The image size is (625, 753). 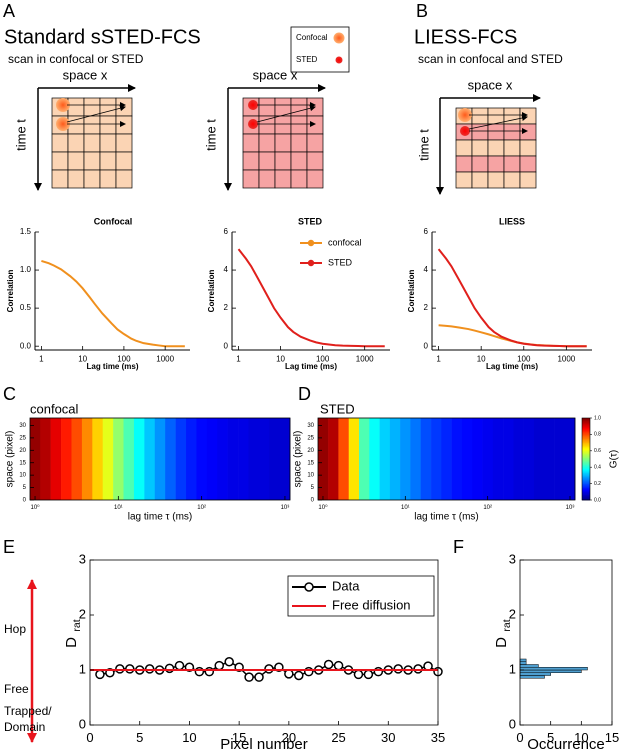 I want to click on legend-label: Free diffusion, so click(x=371, y=604).